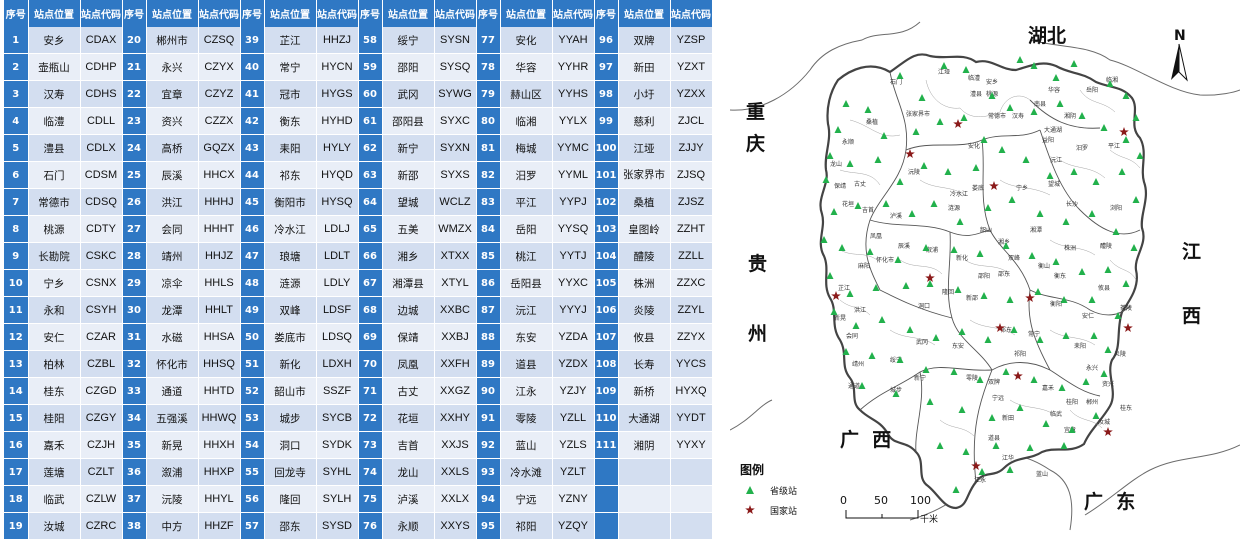 This screenshot has width=1240, height=541. I want to click on station-location-cell: 新田, so click(644, 67).